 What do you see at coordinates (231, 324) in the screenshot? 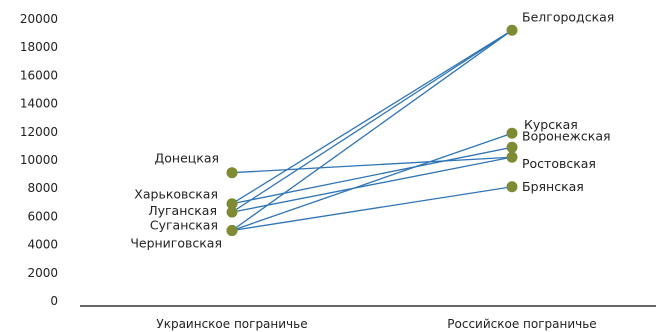
I see `x-category-ukrainian: Украинское пограничье` at bounding box center [231, 324].